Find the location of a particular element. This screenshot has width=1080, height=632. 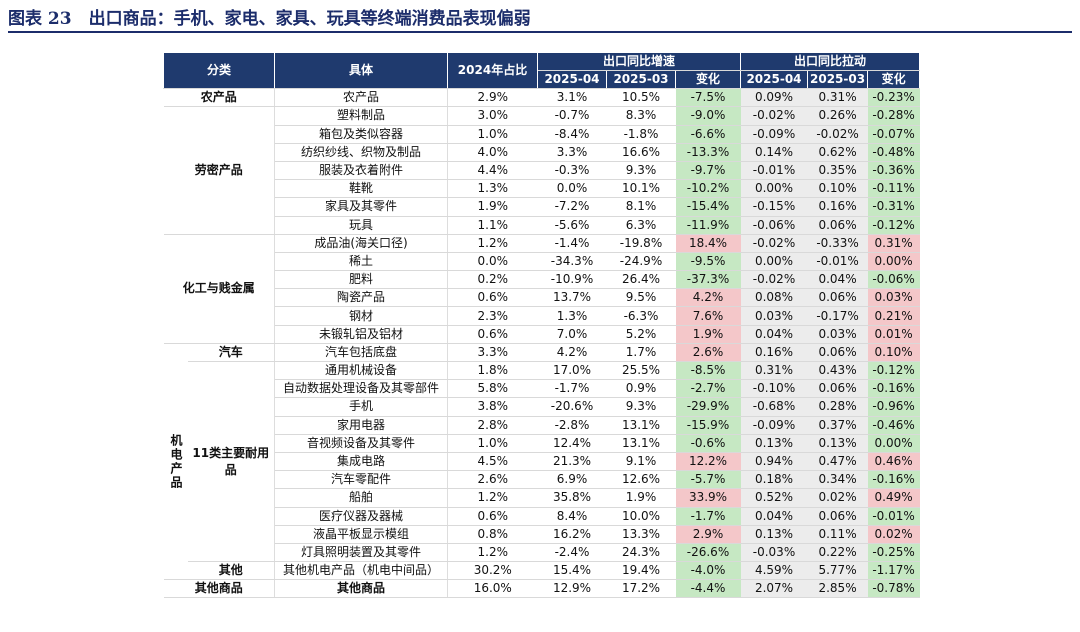

cell-share: 1.0% is located at coordinates (492, 134).